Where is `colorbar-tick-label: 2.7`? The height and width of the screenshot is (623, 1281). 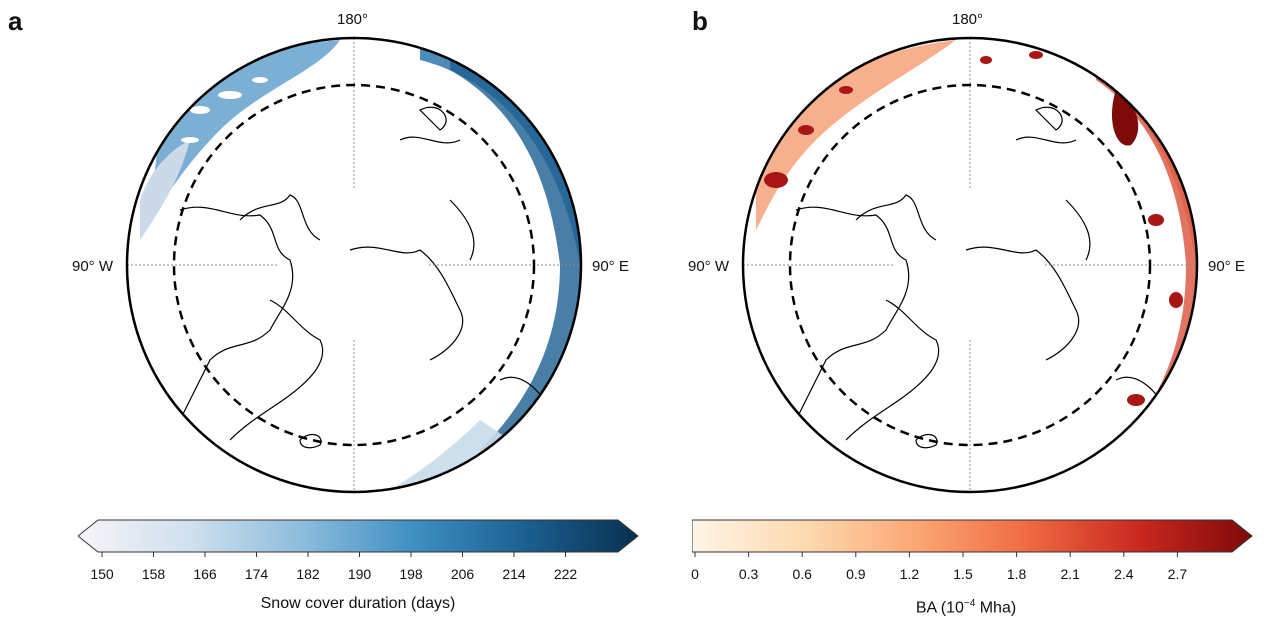 colorbar-tick-label: 2.7 is located at coordinates (1177, 574).